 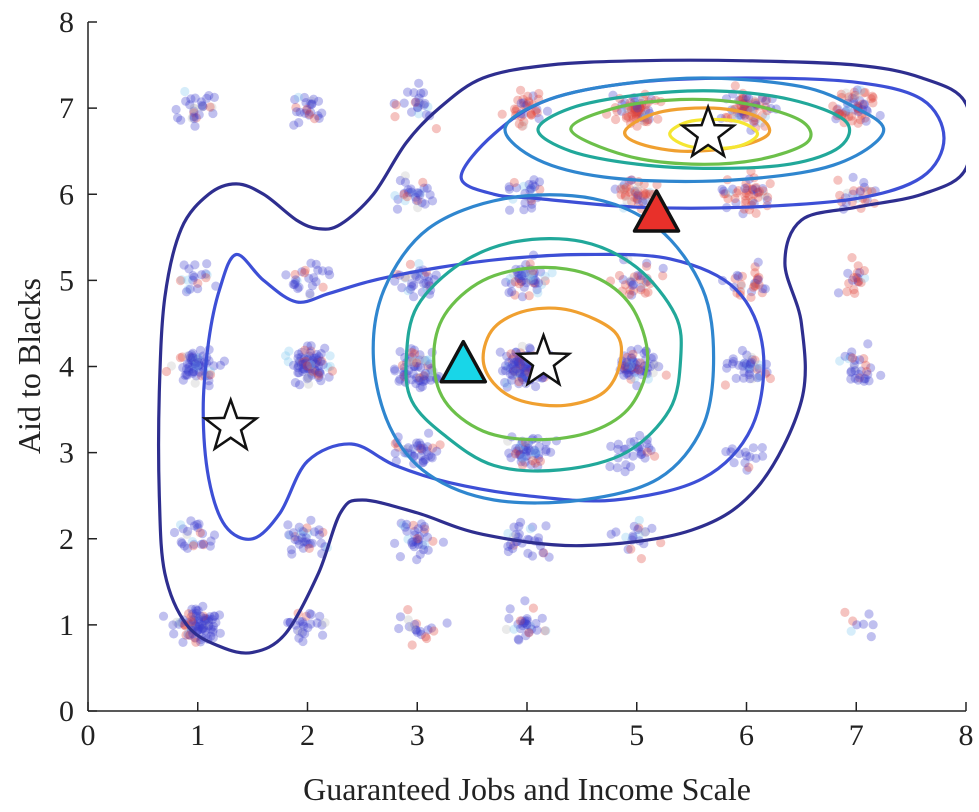 What do you see at coordinates (543, 359) in the screenshot?
I see `centroid-star-marker` at bounding box center [543, 359].